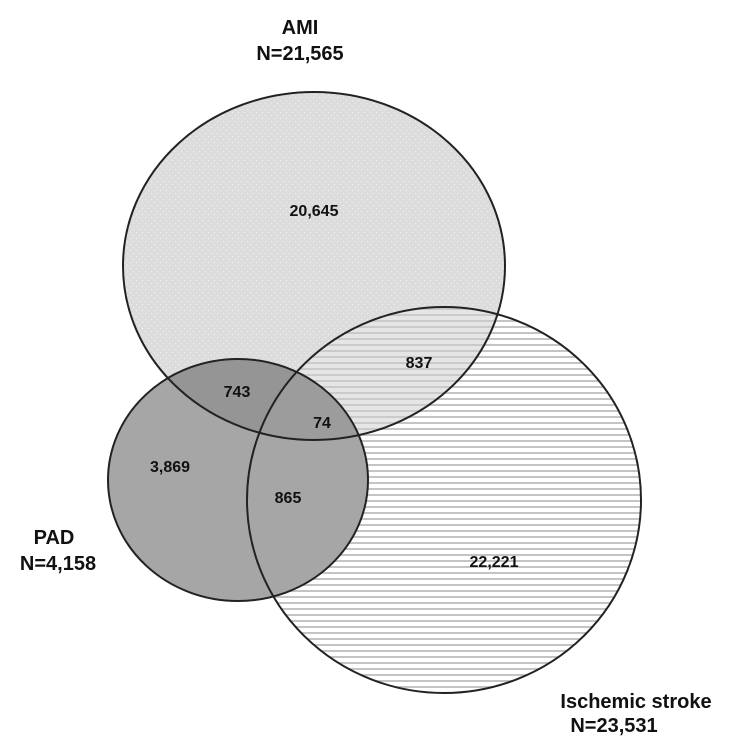 The height and width of the screenshot is (740, 729). Describe the element at coordinates (238, 480) in the screenshot. I see `pad-circle` at that location.